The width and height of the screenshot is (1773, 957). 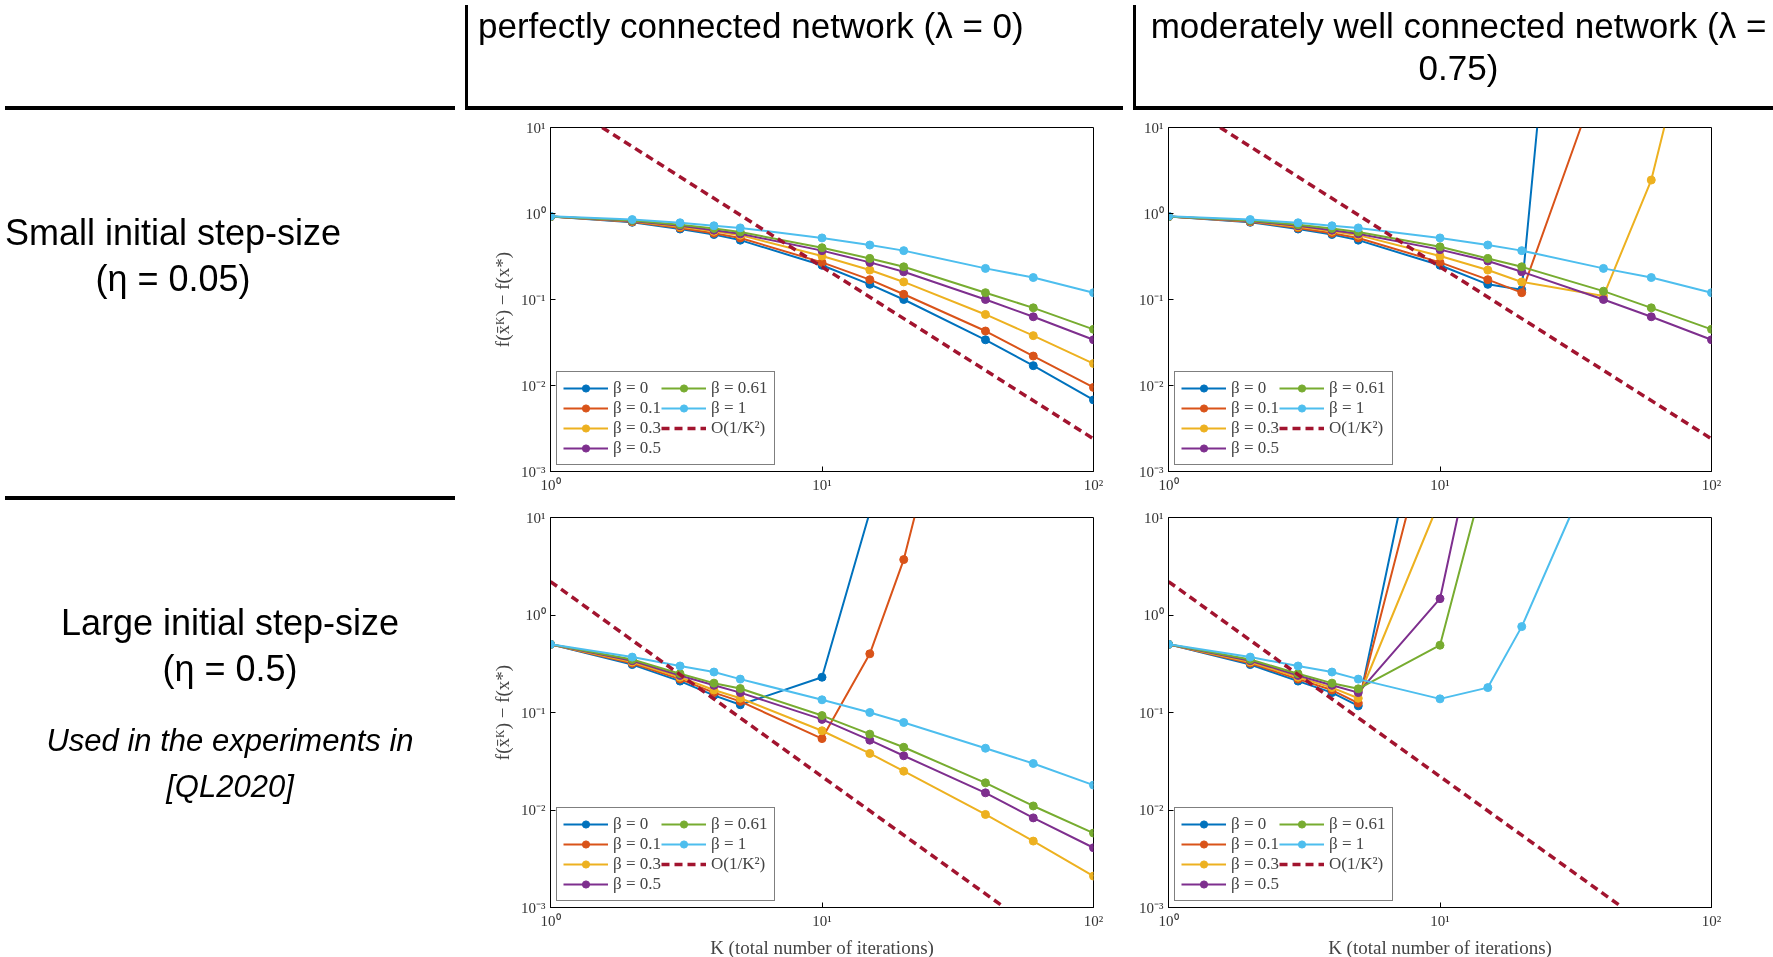 What do you see at coordinates (173, 233) in the screenshot?
I see `text: Small initial step-size` at bounding box center [173, 233].